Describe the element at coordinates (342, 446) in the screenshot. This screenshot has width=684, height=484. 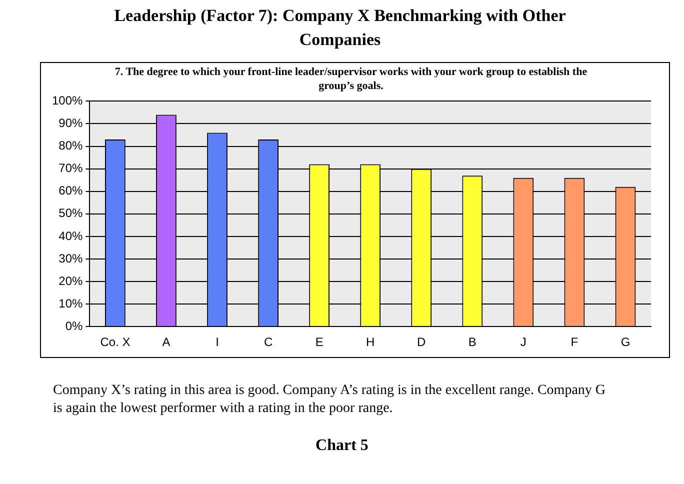
I see `caption: Chart 5` at that location.